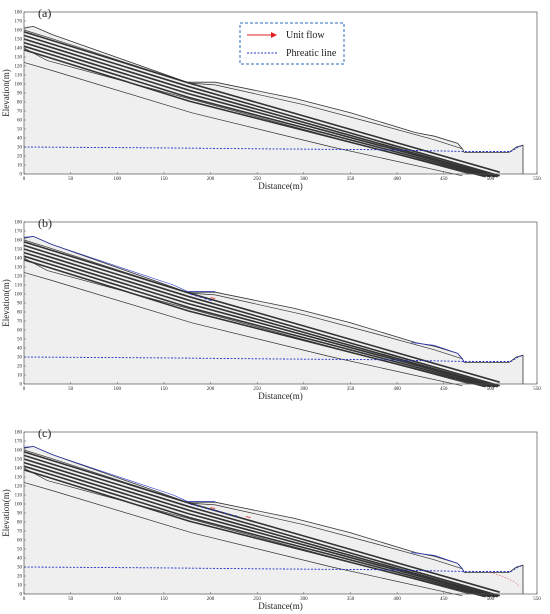  Describe the element at coordinates (273, 148) in the screenshot. I see `phreatic-line` at that location.